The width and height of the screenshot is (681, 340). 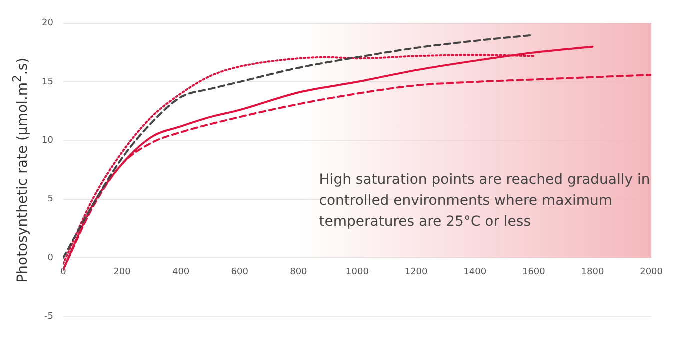 What do you see at coordinates (534, 273) in the screenshot?
I see `x-tick-label: 1600` at bounding box center [534, 273].